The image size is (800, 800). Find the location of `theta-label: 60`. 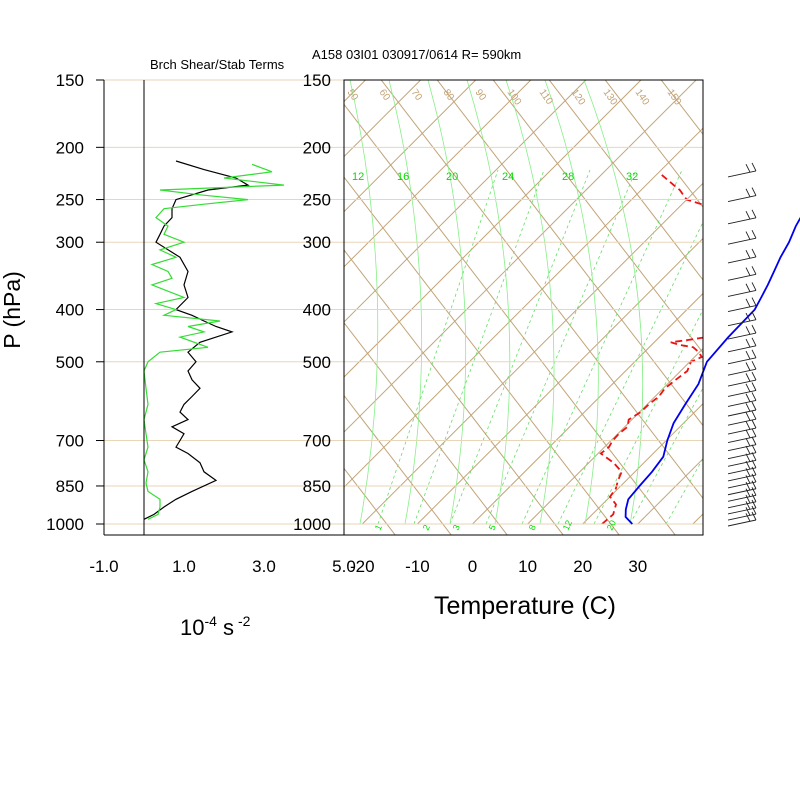

theta-label: 60 is located at coordinates (385, 95).